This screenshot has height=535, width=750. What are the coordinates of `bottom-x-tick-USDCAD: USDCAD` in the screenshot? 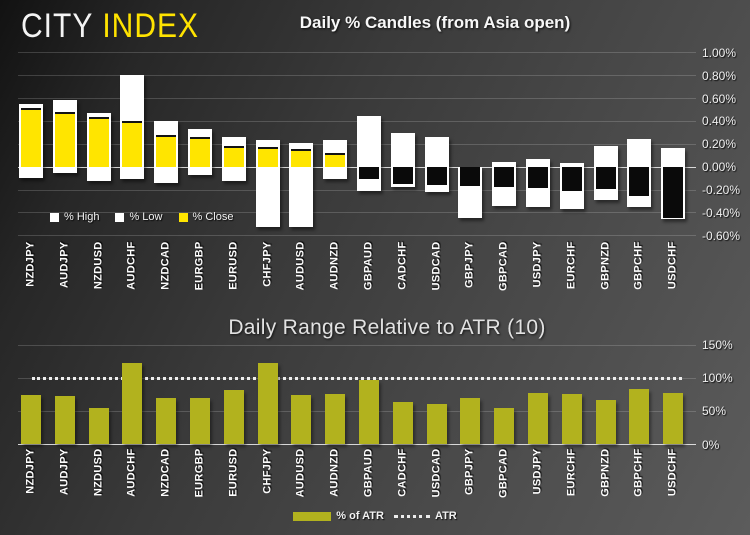 It's located at (436, 473).